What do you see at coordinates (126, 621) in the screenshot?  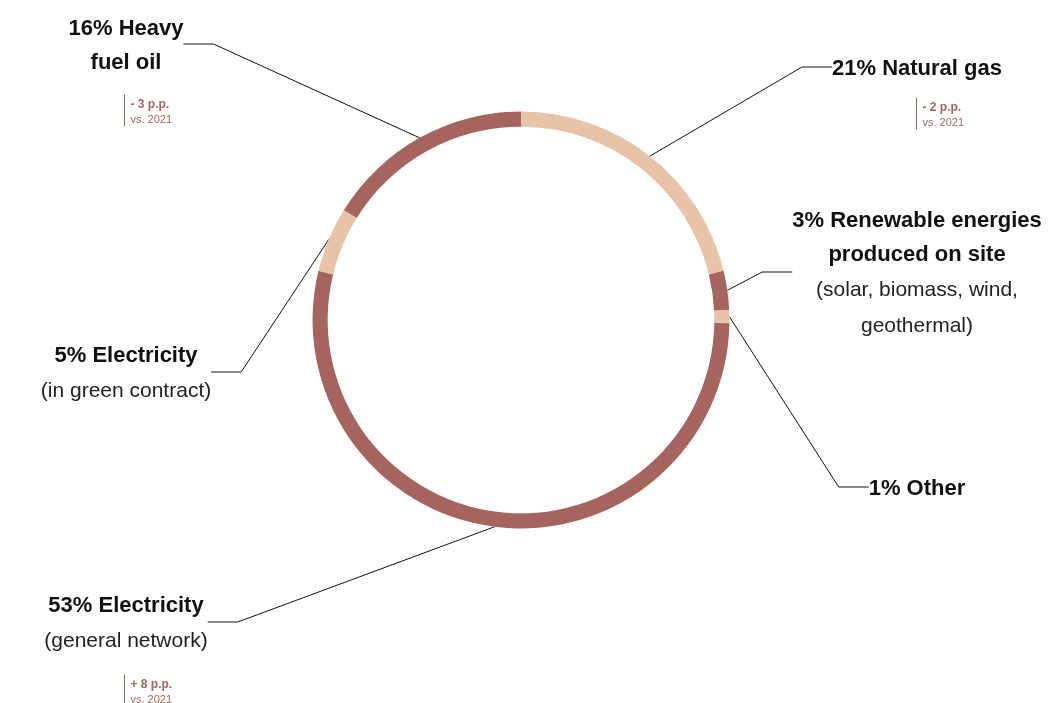 I see `slice-label: 53% Electricity (general network)` at bounding box center [126, 621].